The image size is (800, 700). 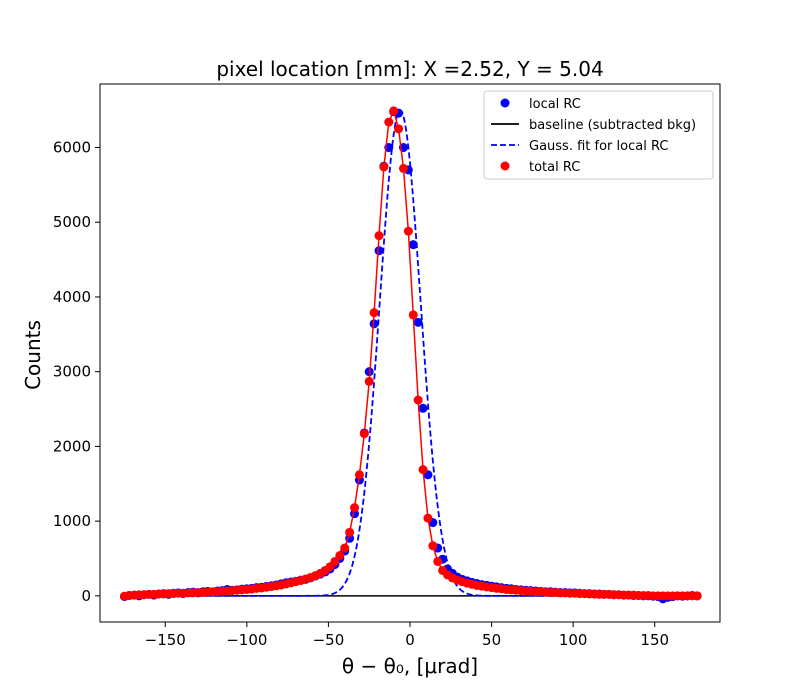 I want to click on y-tick-label: 2000, so click(x=72, y=446).